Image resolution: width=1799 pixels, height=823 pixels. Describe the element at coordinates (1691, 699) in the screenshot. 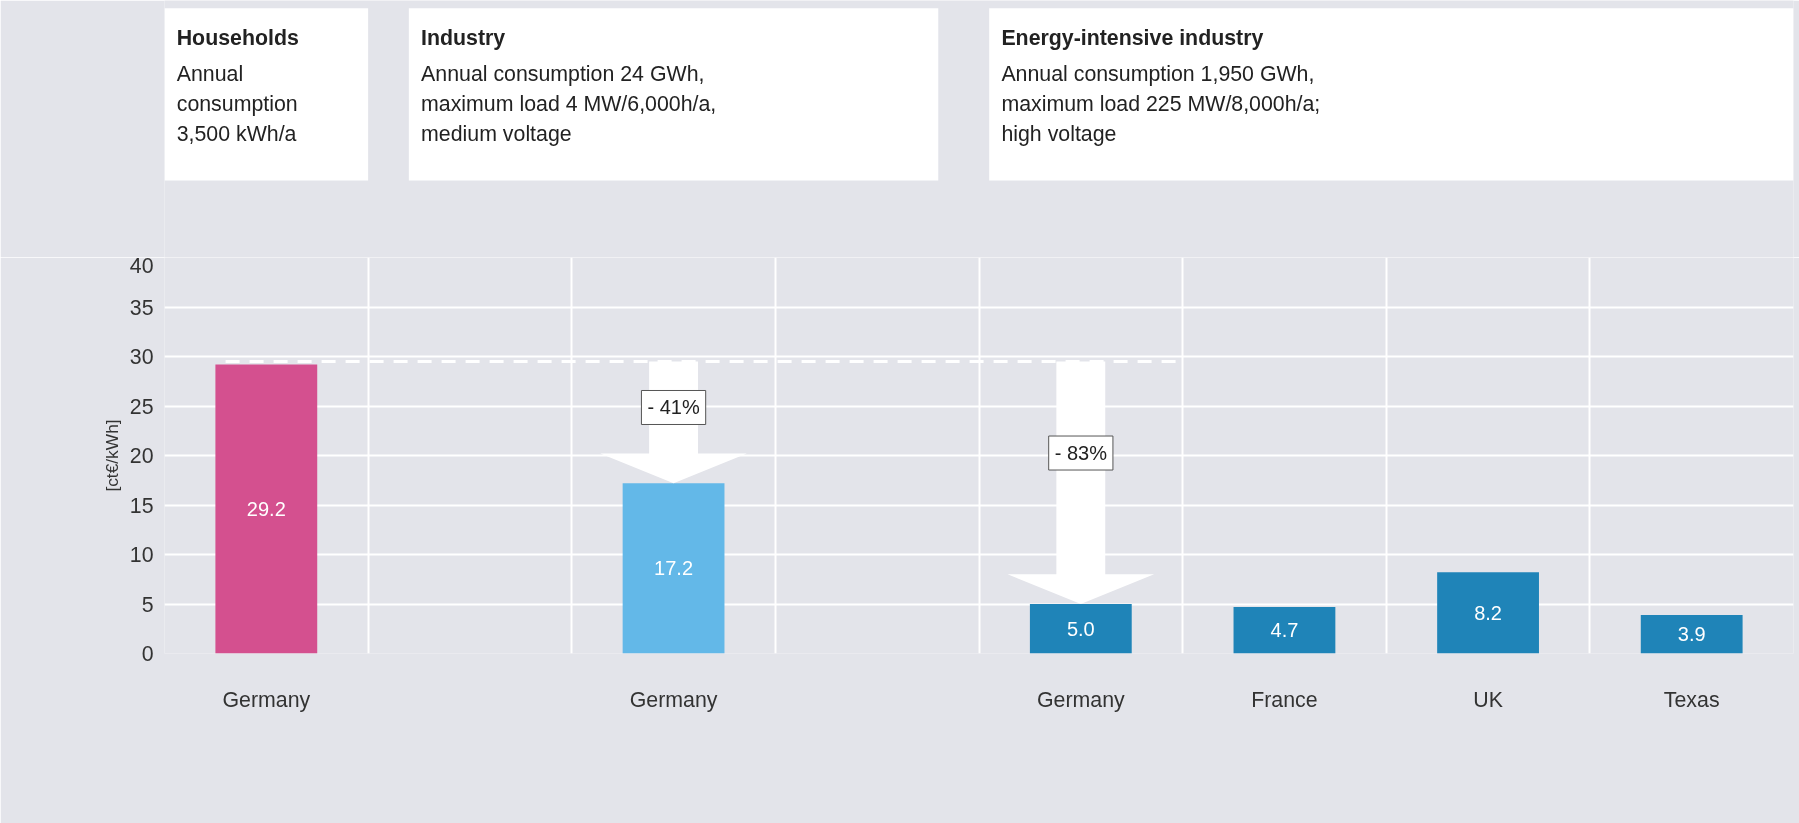

I see `x-tick-label: Texas` at that location.